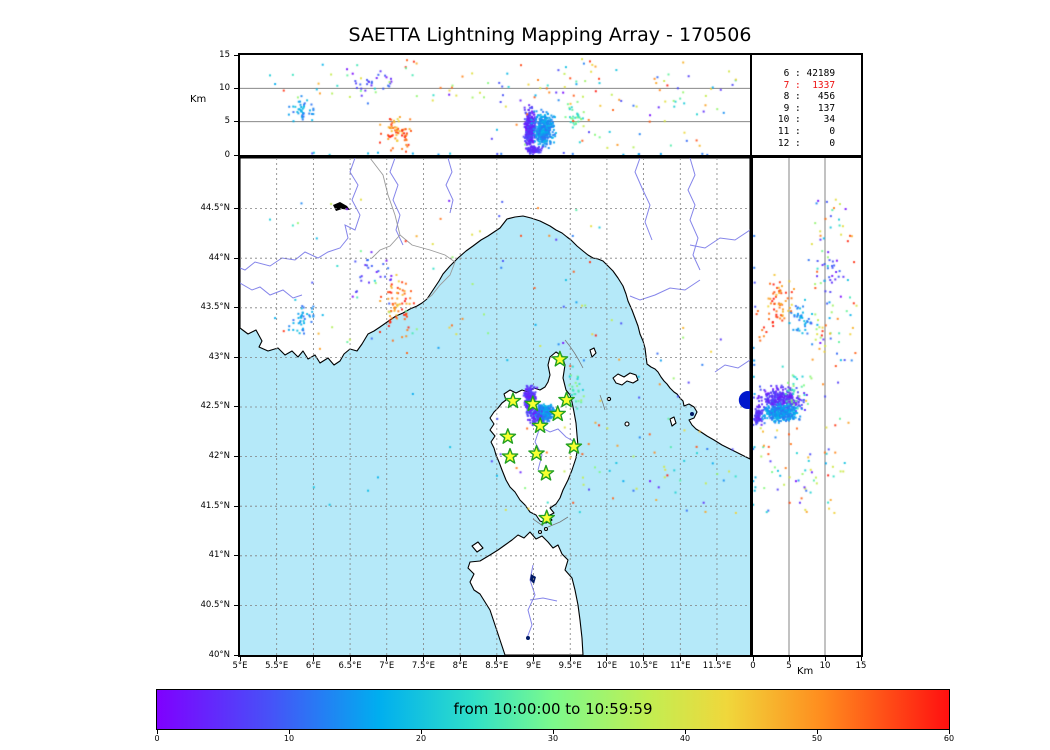  Describe the element at coordinates (350, 666) in the screenshot. I see `lon-tick-label: 6.5°E` at that location.